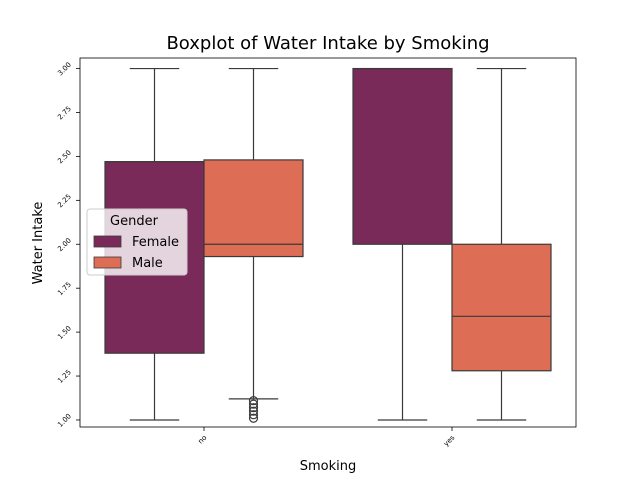 Image resolution: width=640 pixels, height=480 pixels. Describe the element at coordinates (402, 156) in the screenshot. I see `box-female-yes` at that location.